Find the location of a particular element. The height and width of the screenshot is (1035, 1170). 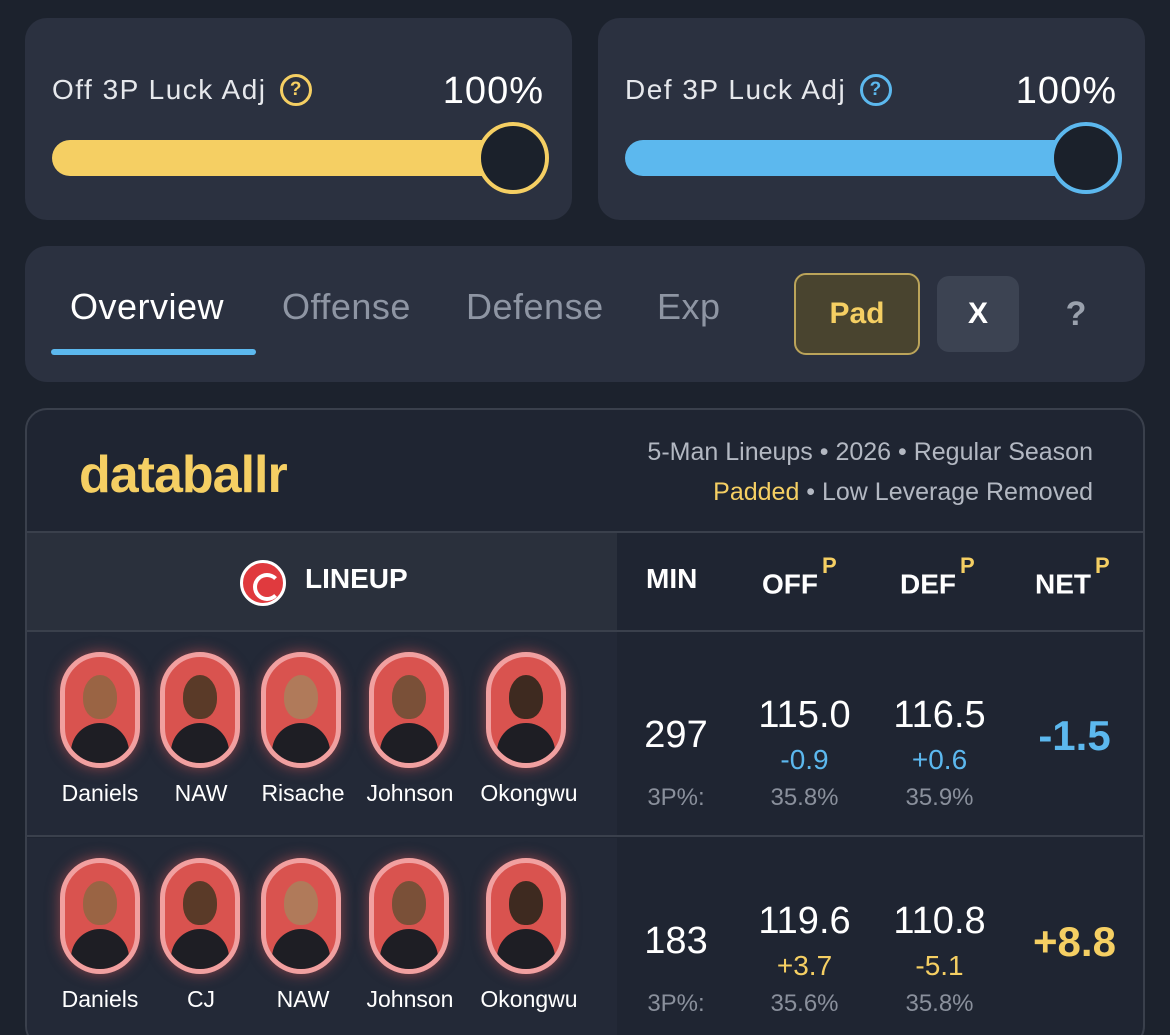

off-luck-value: 100% is located at coordinates (493, 91).